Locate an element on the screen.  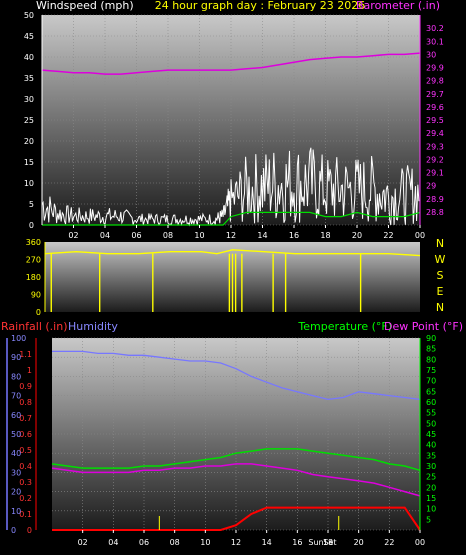
wind-y-tick-label: 25 is located at coordinates (29, 120).